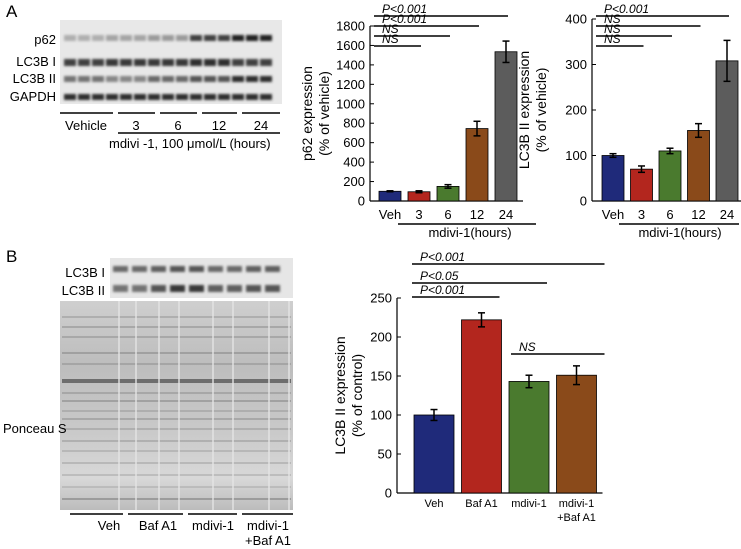 The image size is (741, 549). Describe the element at coordinates (109, 525) in the screenshot. I see `lane-label: Veh` at that location.